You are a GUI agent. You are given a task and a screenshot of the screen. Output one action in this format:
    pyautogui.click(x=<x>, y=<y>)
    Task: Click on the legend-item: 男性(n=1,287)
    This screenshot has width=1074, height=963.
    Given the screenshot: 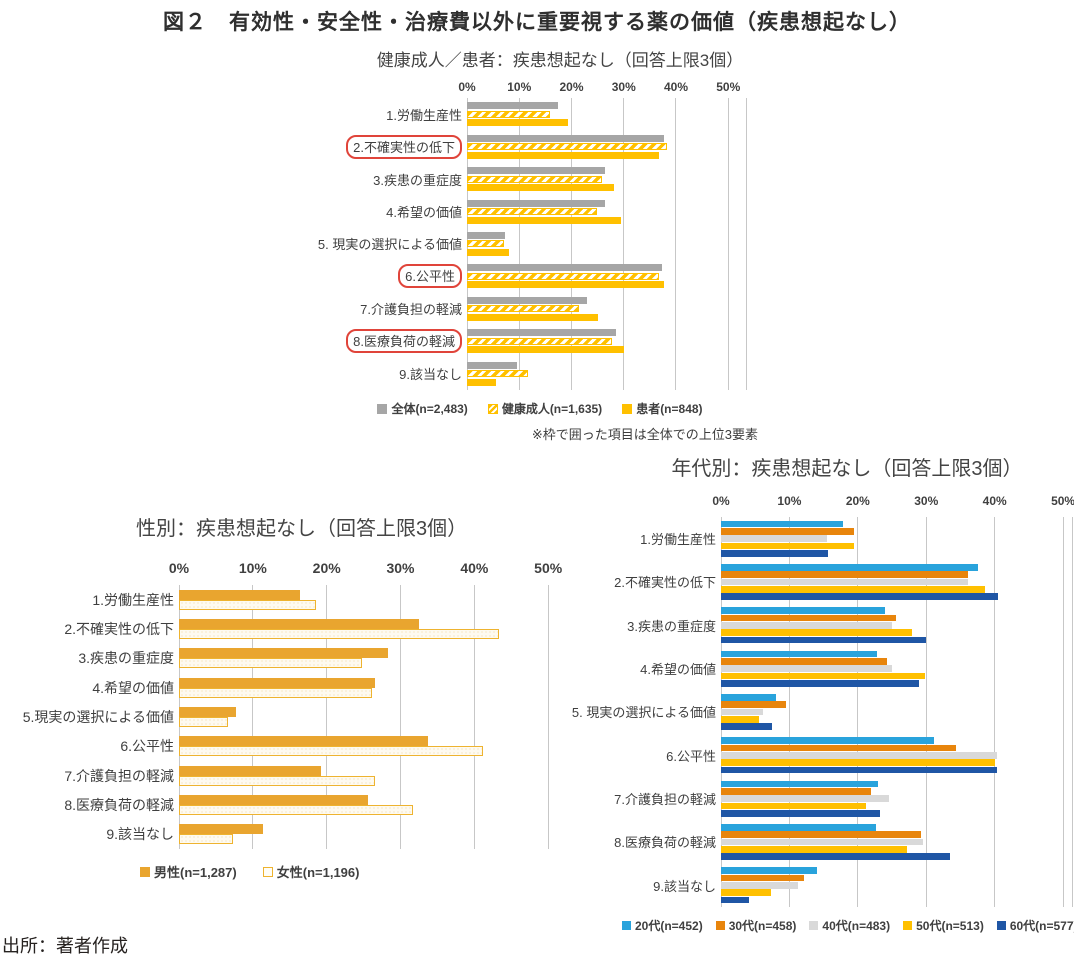 What is the action you would take?
    pyautogui.click(x=188, y=871)
    